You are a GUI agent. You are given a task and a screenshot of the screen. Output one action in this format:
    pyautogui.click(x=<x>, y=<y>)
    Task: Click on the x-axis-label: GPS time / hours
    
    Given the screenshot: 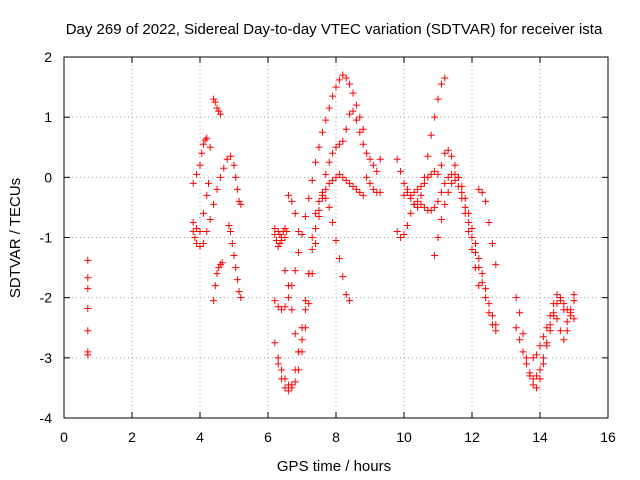 What is the action you would take?
    pyautogui.click(x=334, y=466)
    